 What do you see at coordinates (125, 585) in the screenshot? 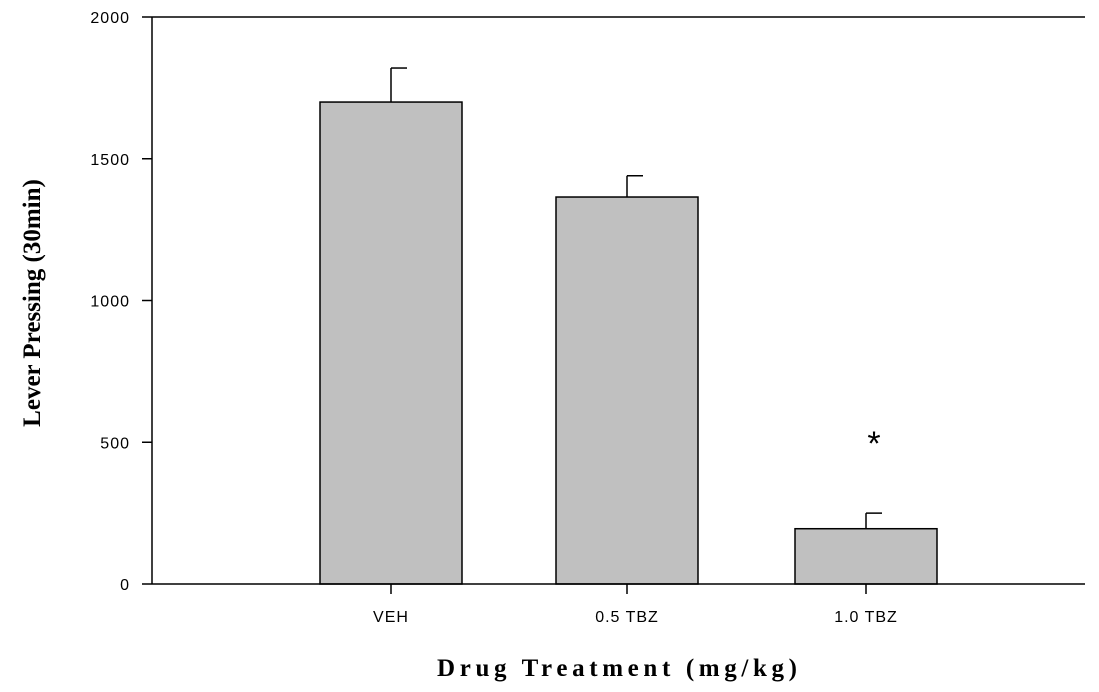
I see `y-tick-label-0: 0` at bounding box center [125, 585].